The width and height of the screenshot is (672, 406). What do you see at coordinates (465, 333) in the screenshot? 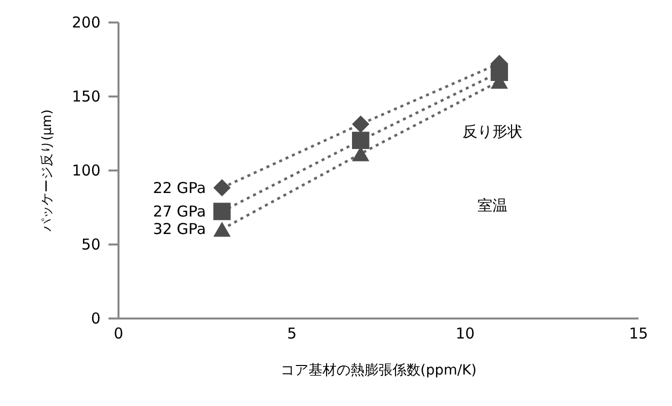
I see `x-tick-label: 10` at bounding box center [465, 333].